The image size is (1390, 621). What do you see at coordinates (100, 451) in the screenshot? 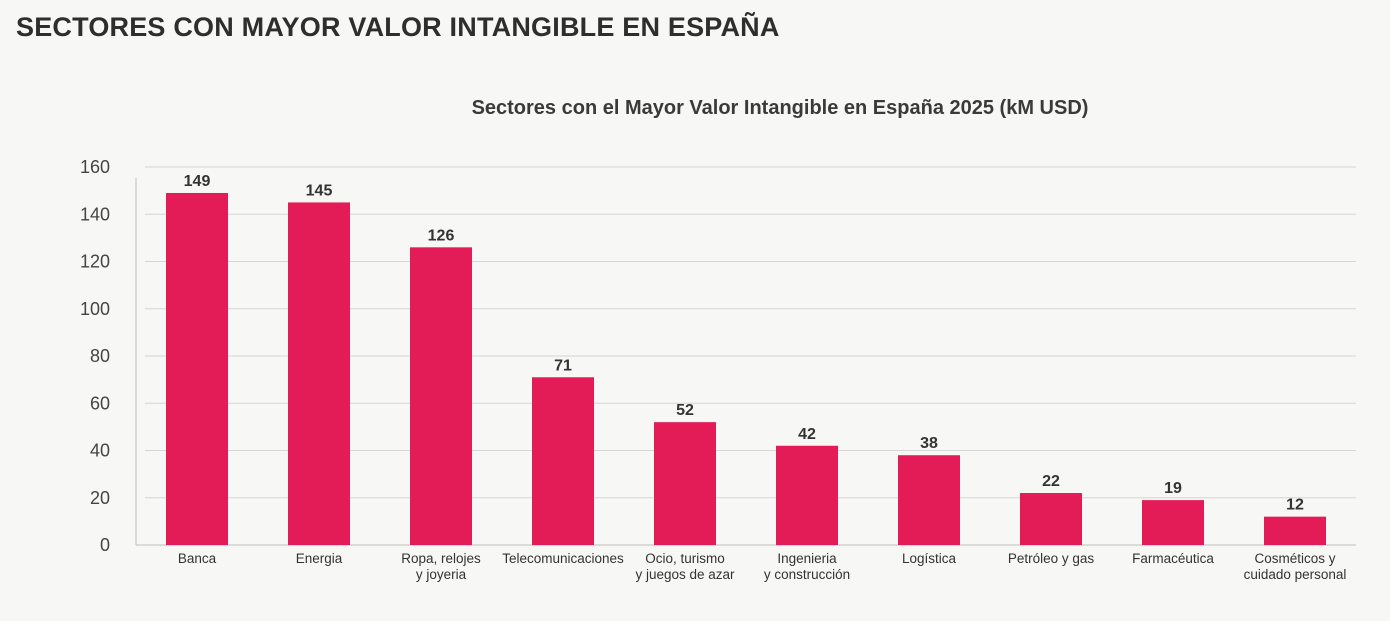
I see `y-tick-label: 40` at bounding box center [100, 451].